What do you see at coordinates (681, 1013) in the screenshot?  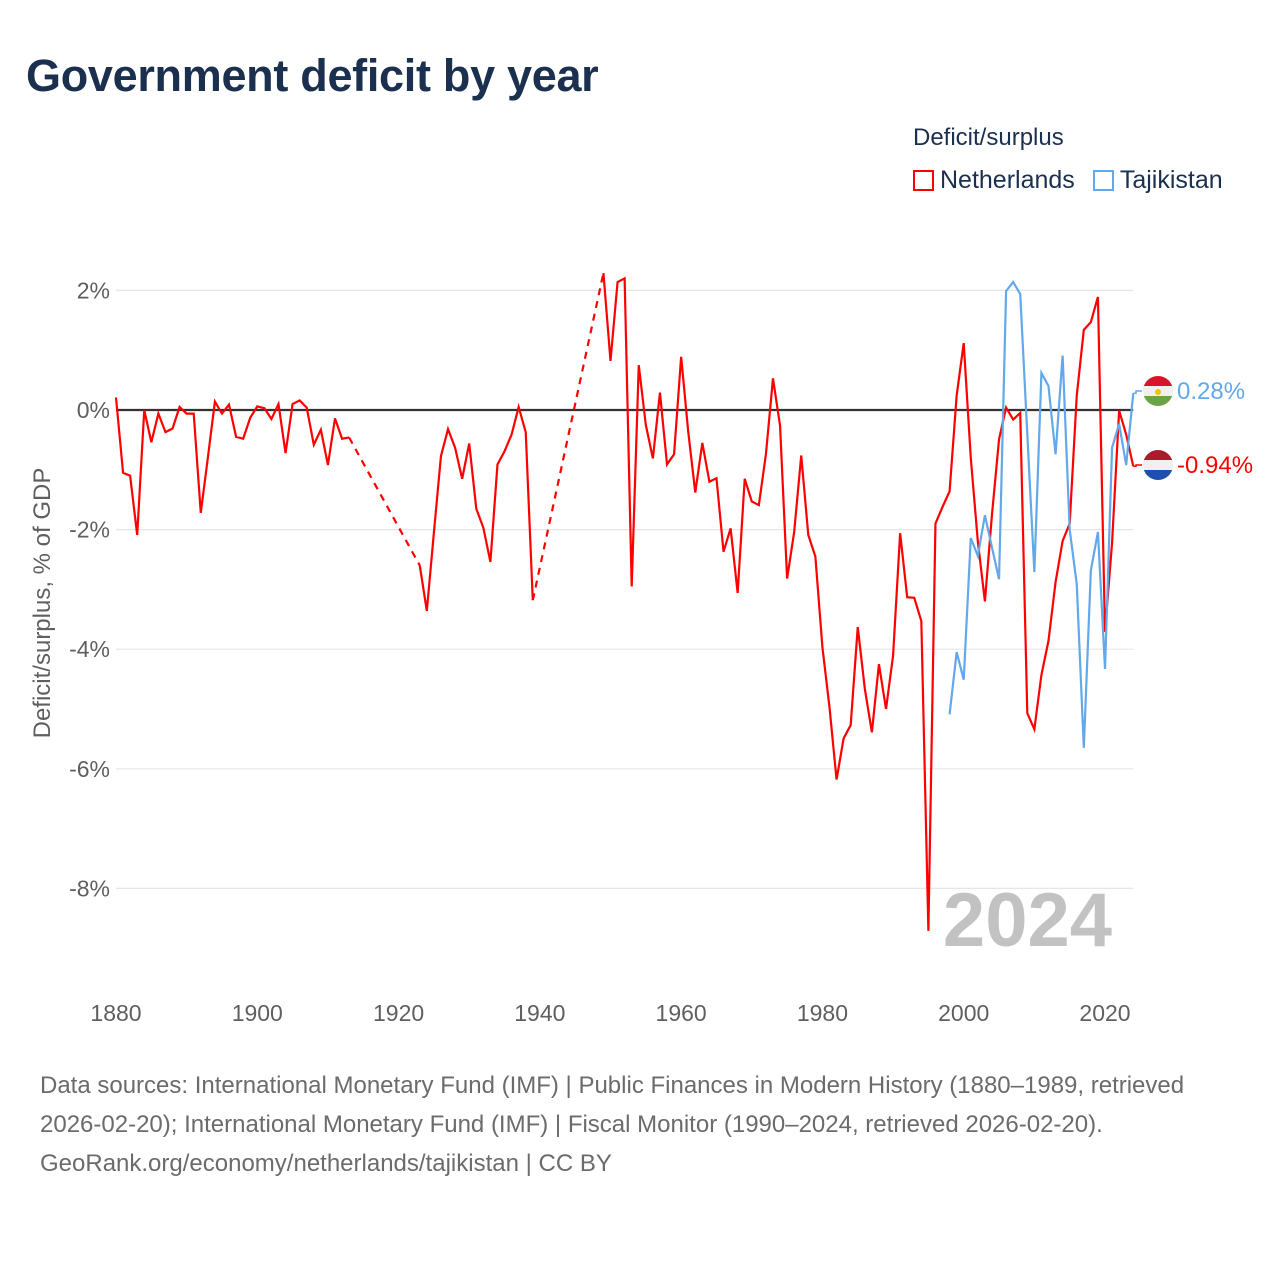 I see `x-tick-label: 1960` at bounding box center [681, 1013].